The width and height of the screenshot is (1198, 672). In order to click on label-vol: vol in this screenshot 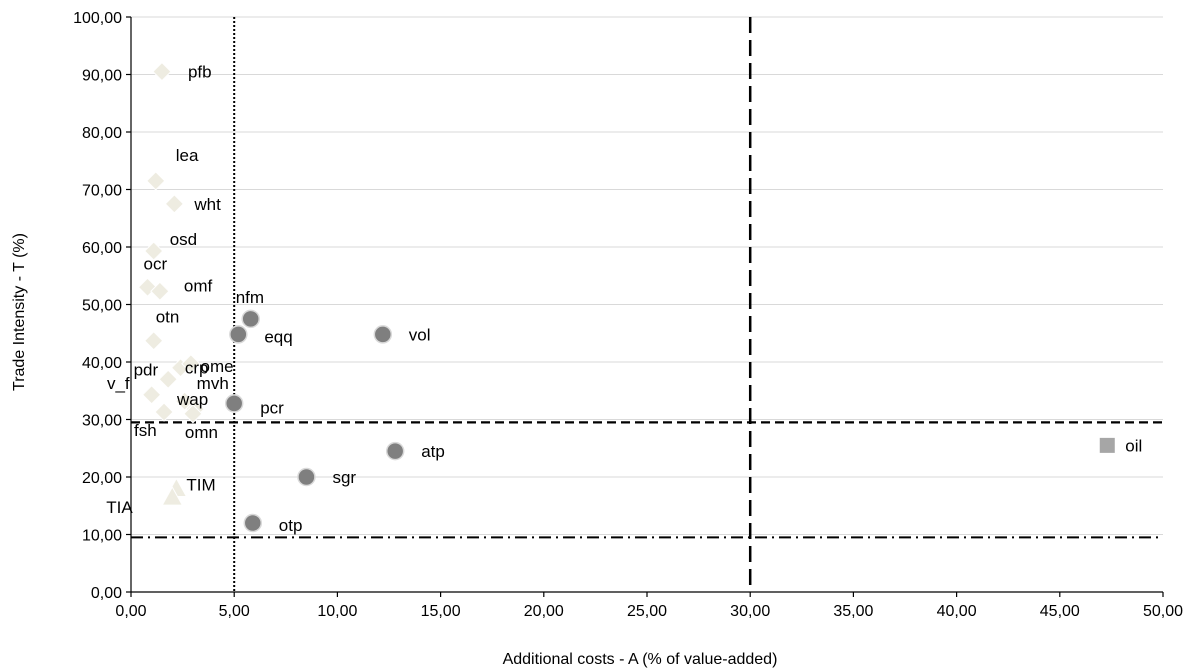, I will do `click(420, 334)`.